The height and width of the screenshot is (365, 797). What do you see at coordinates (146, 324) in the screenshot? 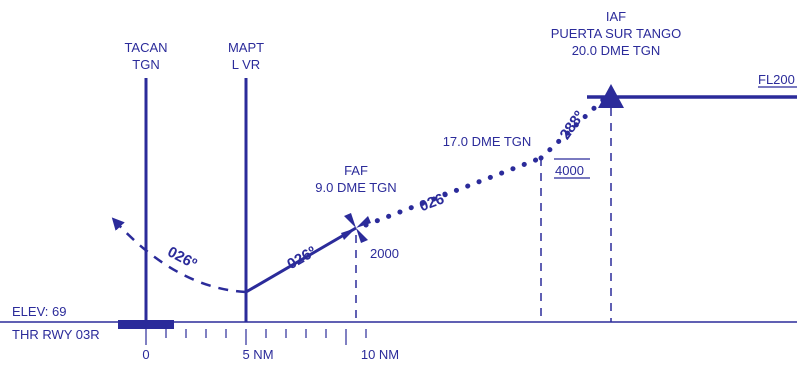
I see `runway-bar` at bounding box center [146, 324].